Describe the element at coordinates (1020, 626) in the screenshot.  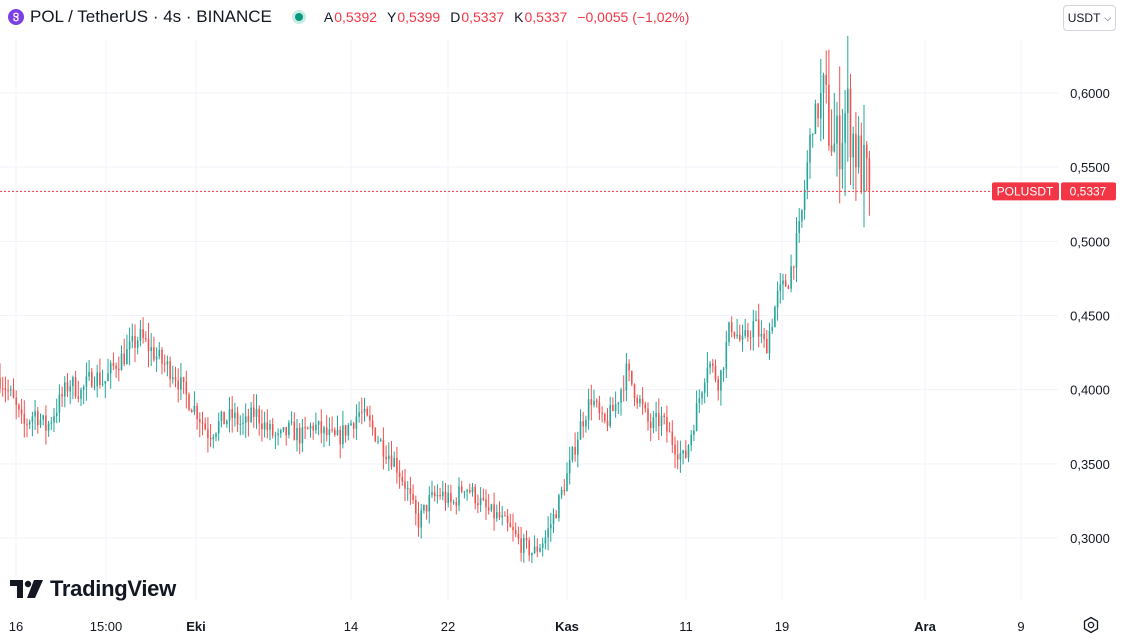
I see `x-tick-label: 9` at that location.